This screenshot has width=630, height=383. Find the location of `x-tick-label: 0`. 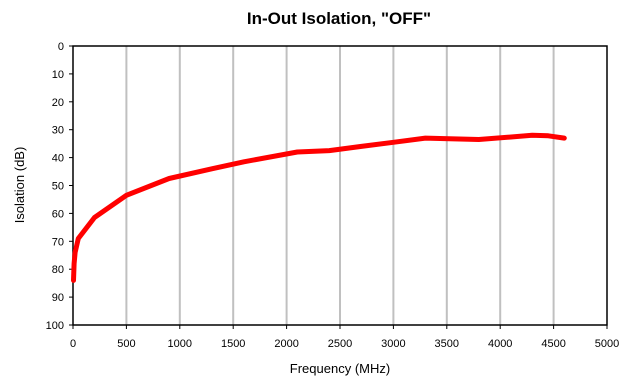

x-tick-label: 0 is located at coordinates (73, 344).